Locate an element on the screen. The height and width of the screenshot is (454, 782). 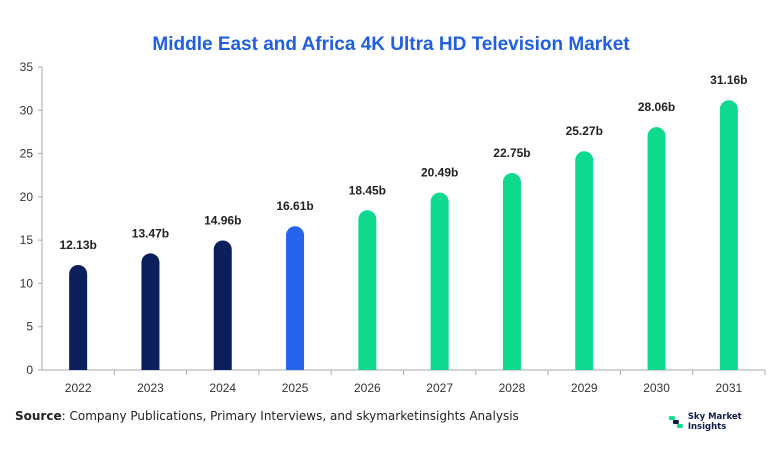
x-tick-label: 2028 is located at coordinates (512, 388).